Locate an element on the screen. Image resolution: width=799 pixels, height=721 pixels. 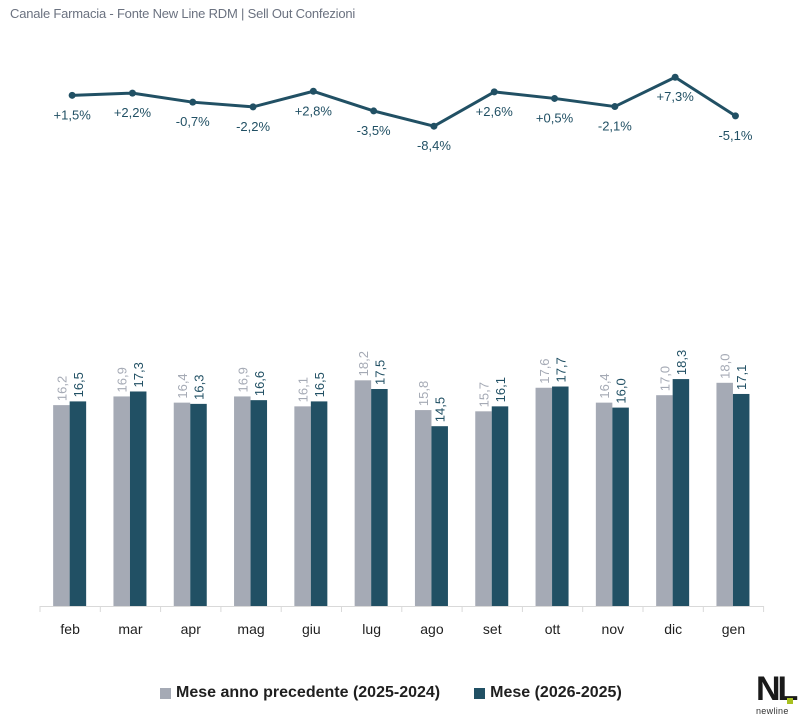
bar-previous-lug is located at coordinates (363, 493).